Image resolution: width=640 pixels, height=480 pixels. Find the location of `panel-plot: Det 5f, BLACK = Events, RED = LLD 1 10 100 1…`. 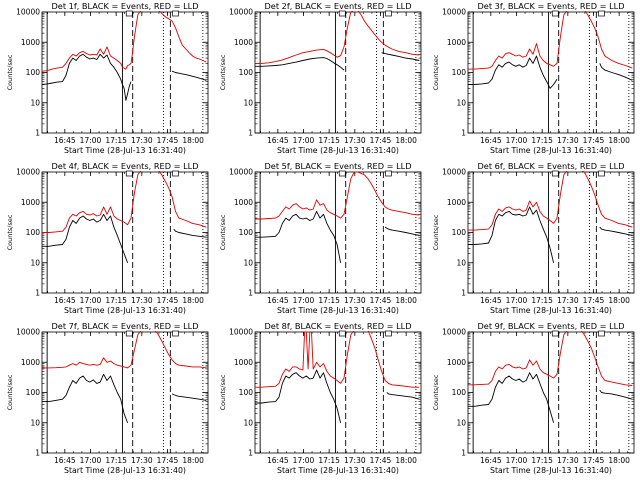

panel-plot: Det 5f, BLACK = Events, RED = LLD 1 10 100 1… is located at coordinates (320, 238).